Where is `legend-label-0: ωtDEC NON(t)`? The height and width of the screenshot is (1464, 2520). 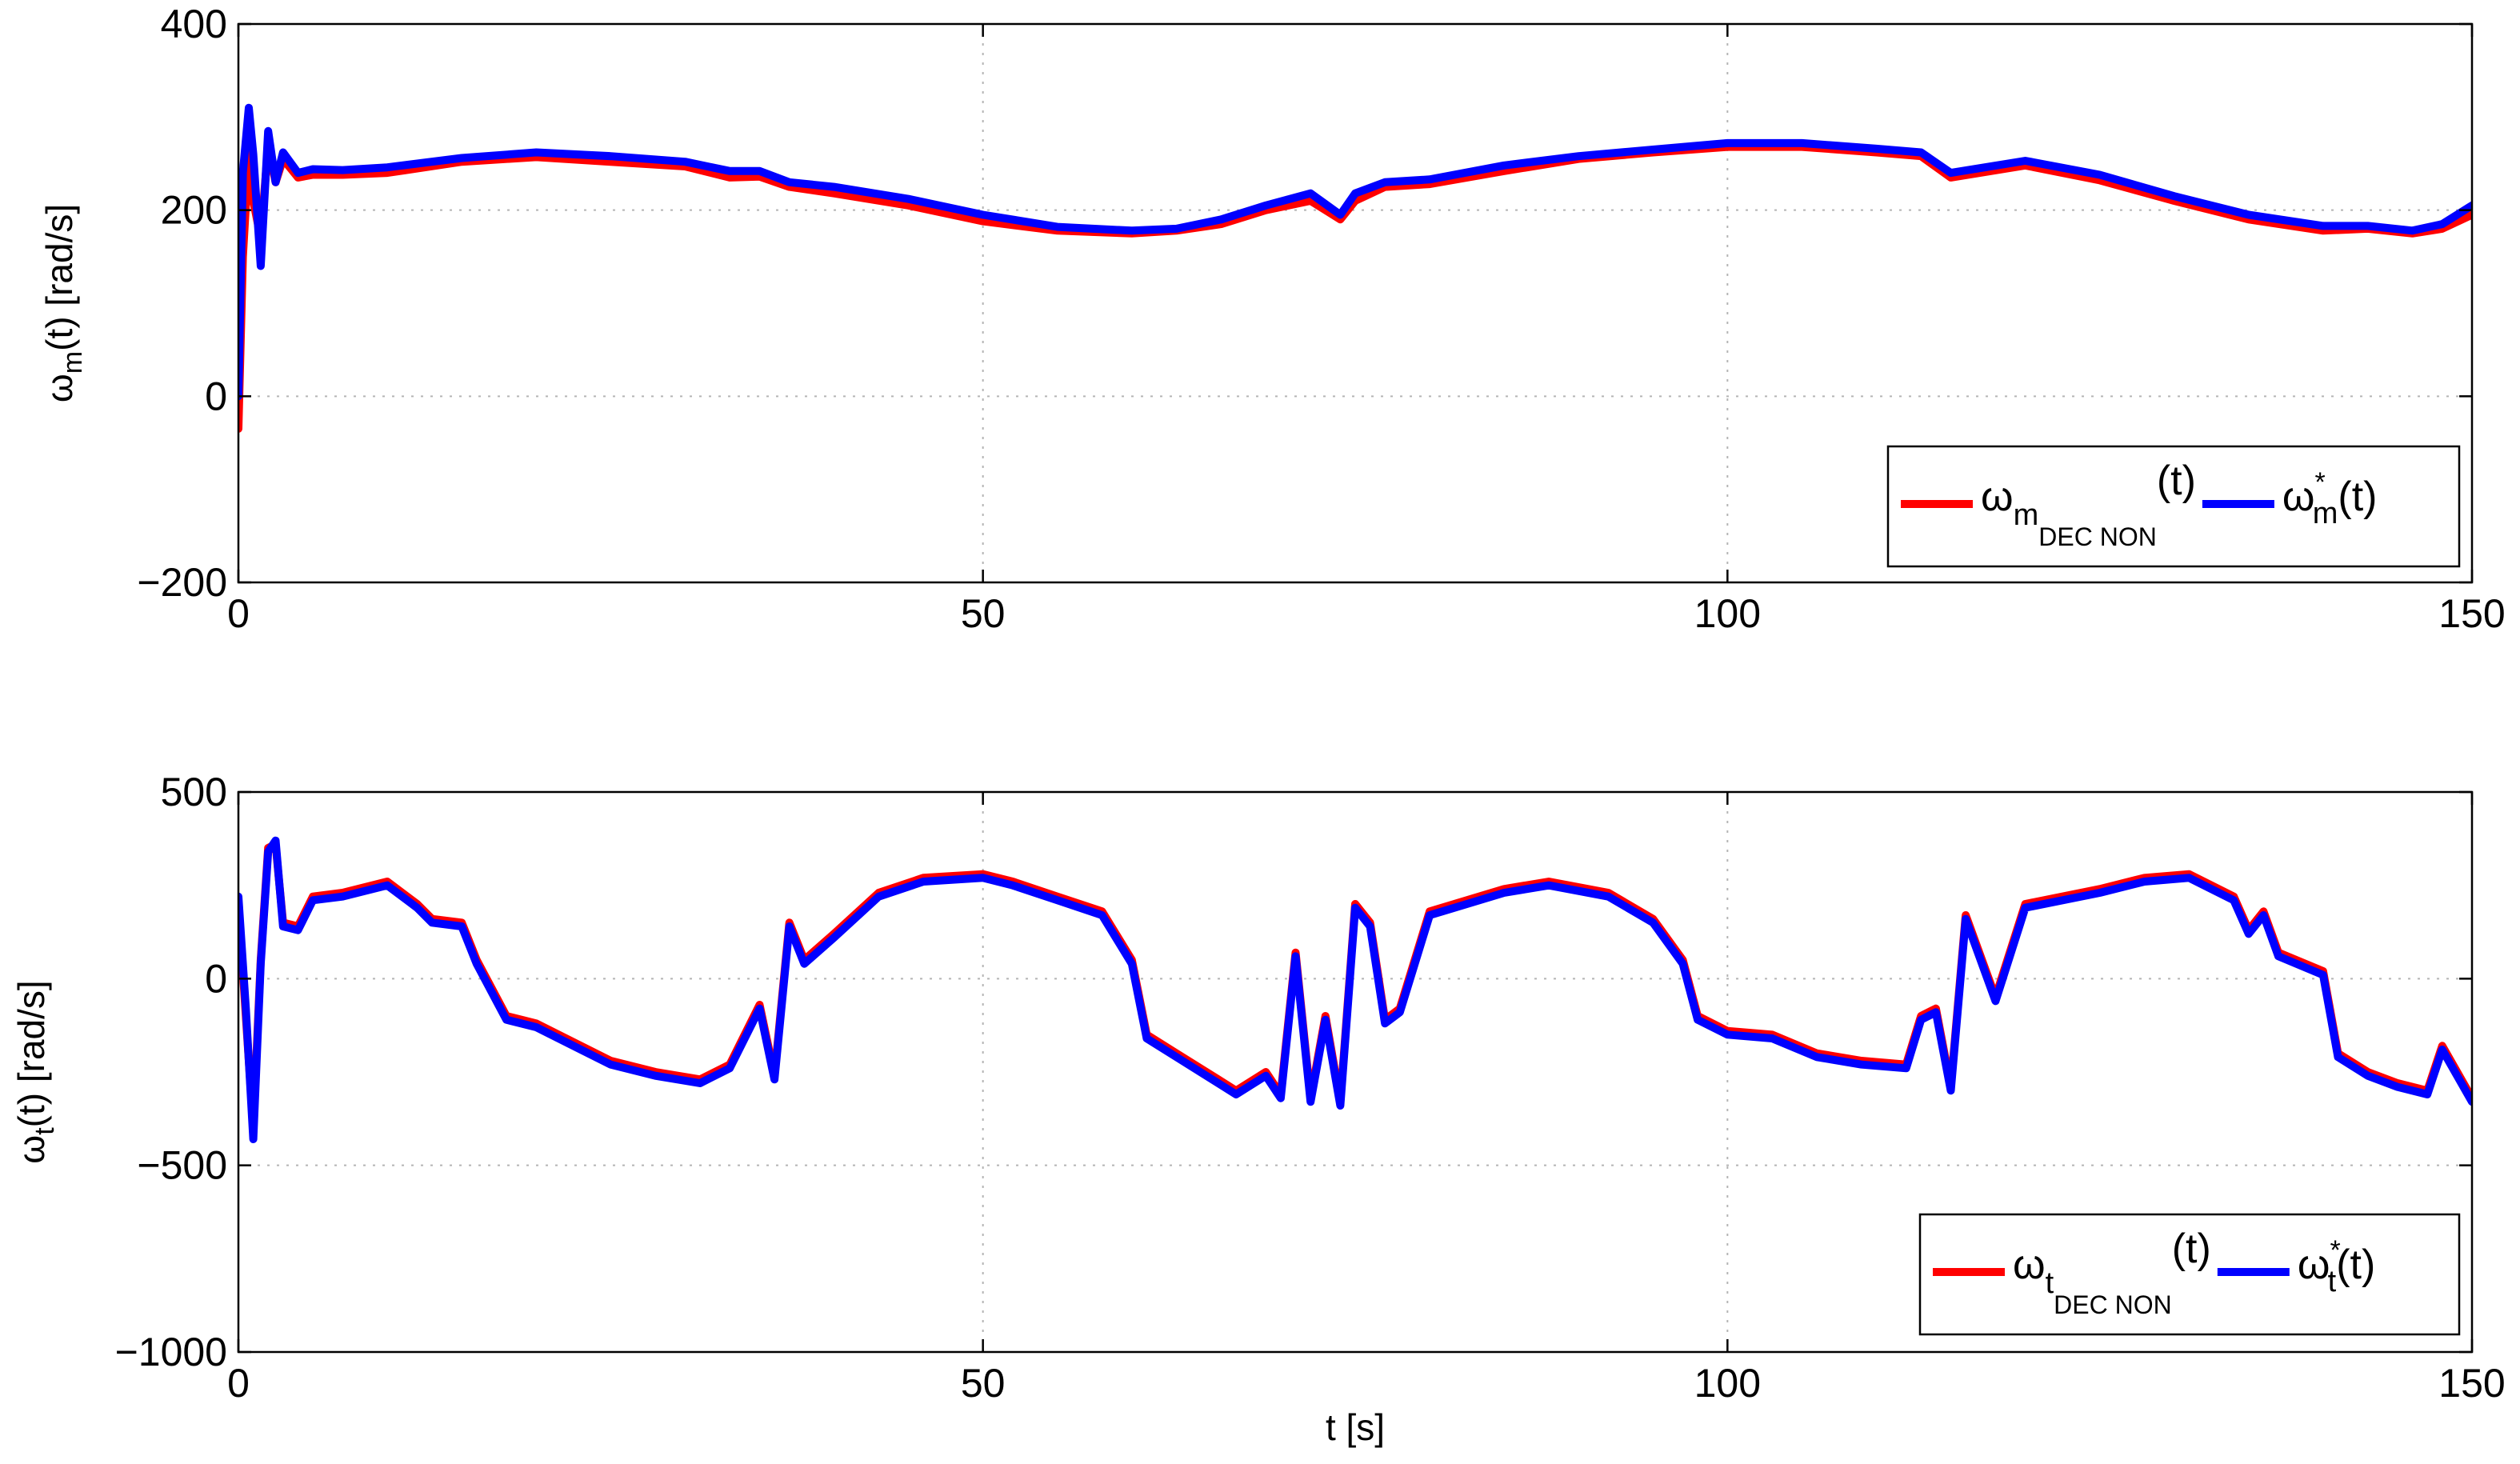 legend-label-0: ωtDEC NON(t) is located at coordinates (2112, 1272).